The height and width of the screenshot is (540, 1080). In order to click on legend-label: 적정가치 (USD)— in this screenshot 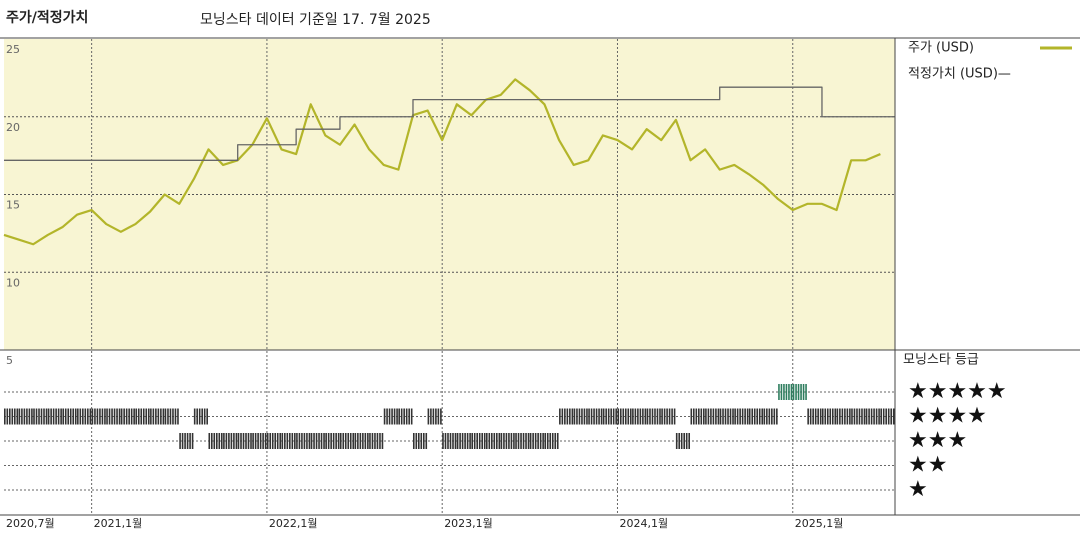, I will do `click(959, 74)`.